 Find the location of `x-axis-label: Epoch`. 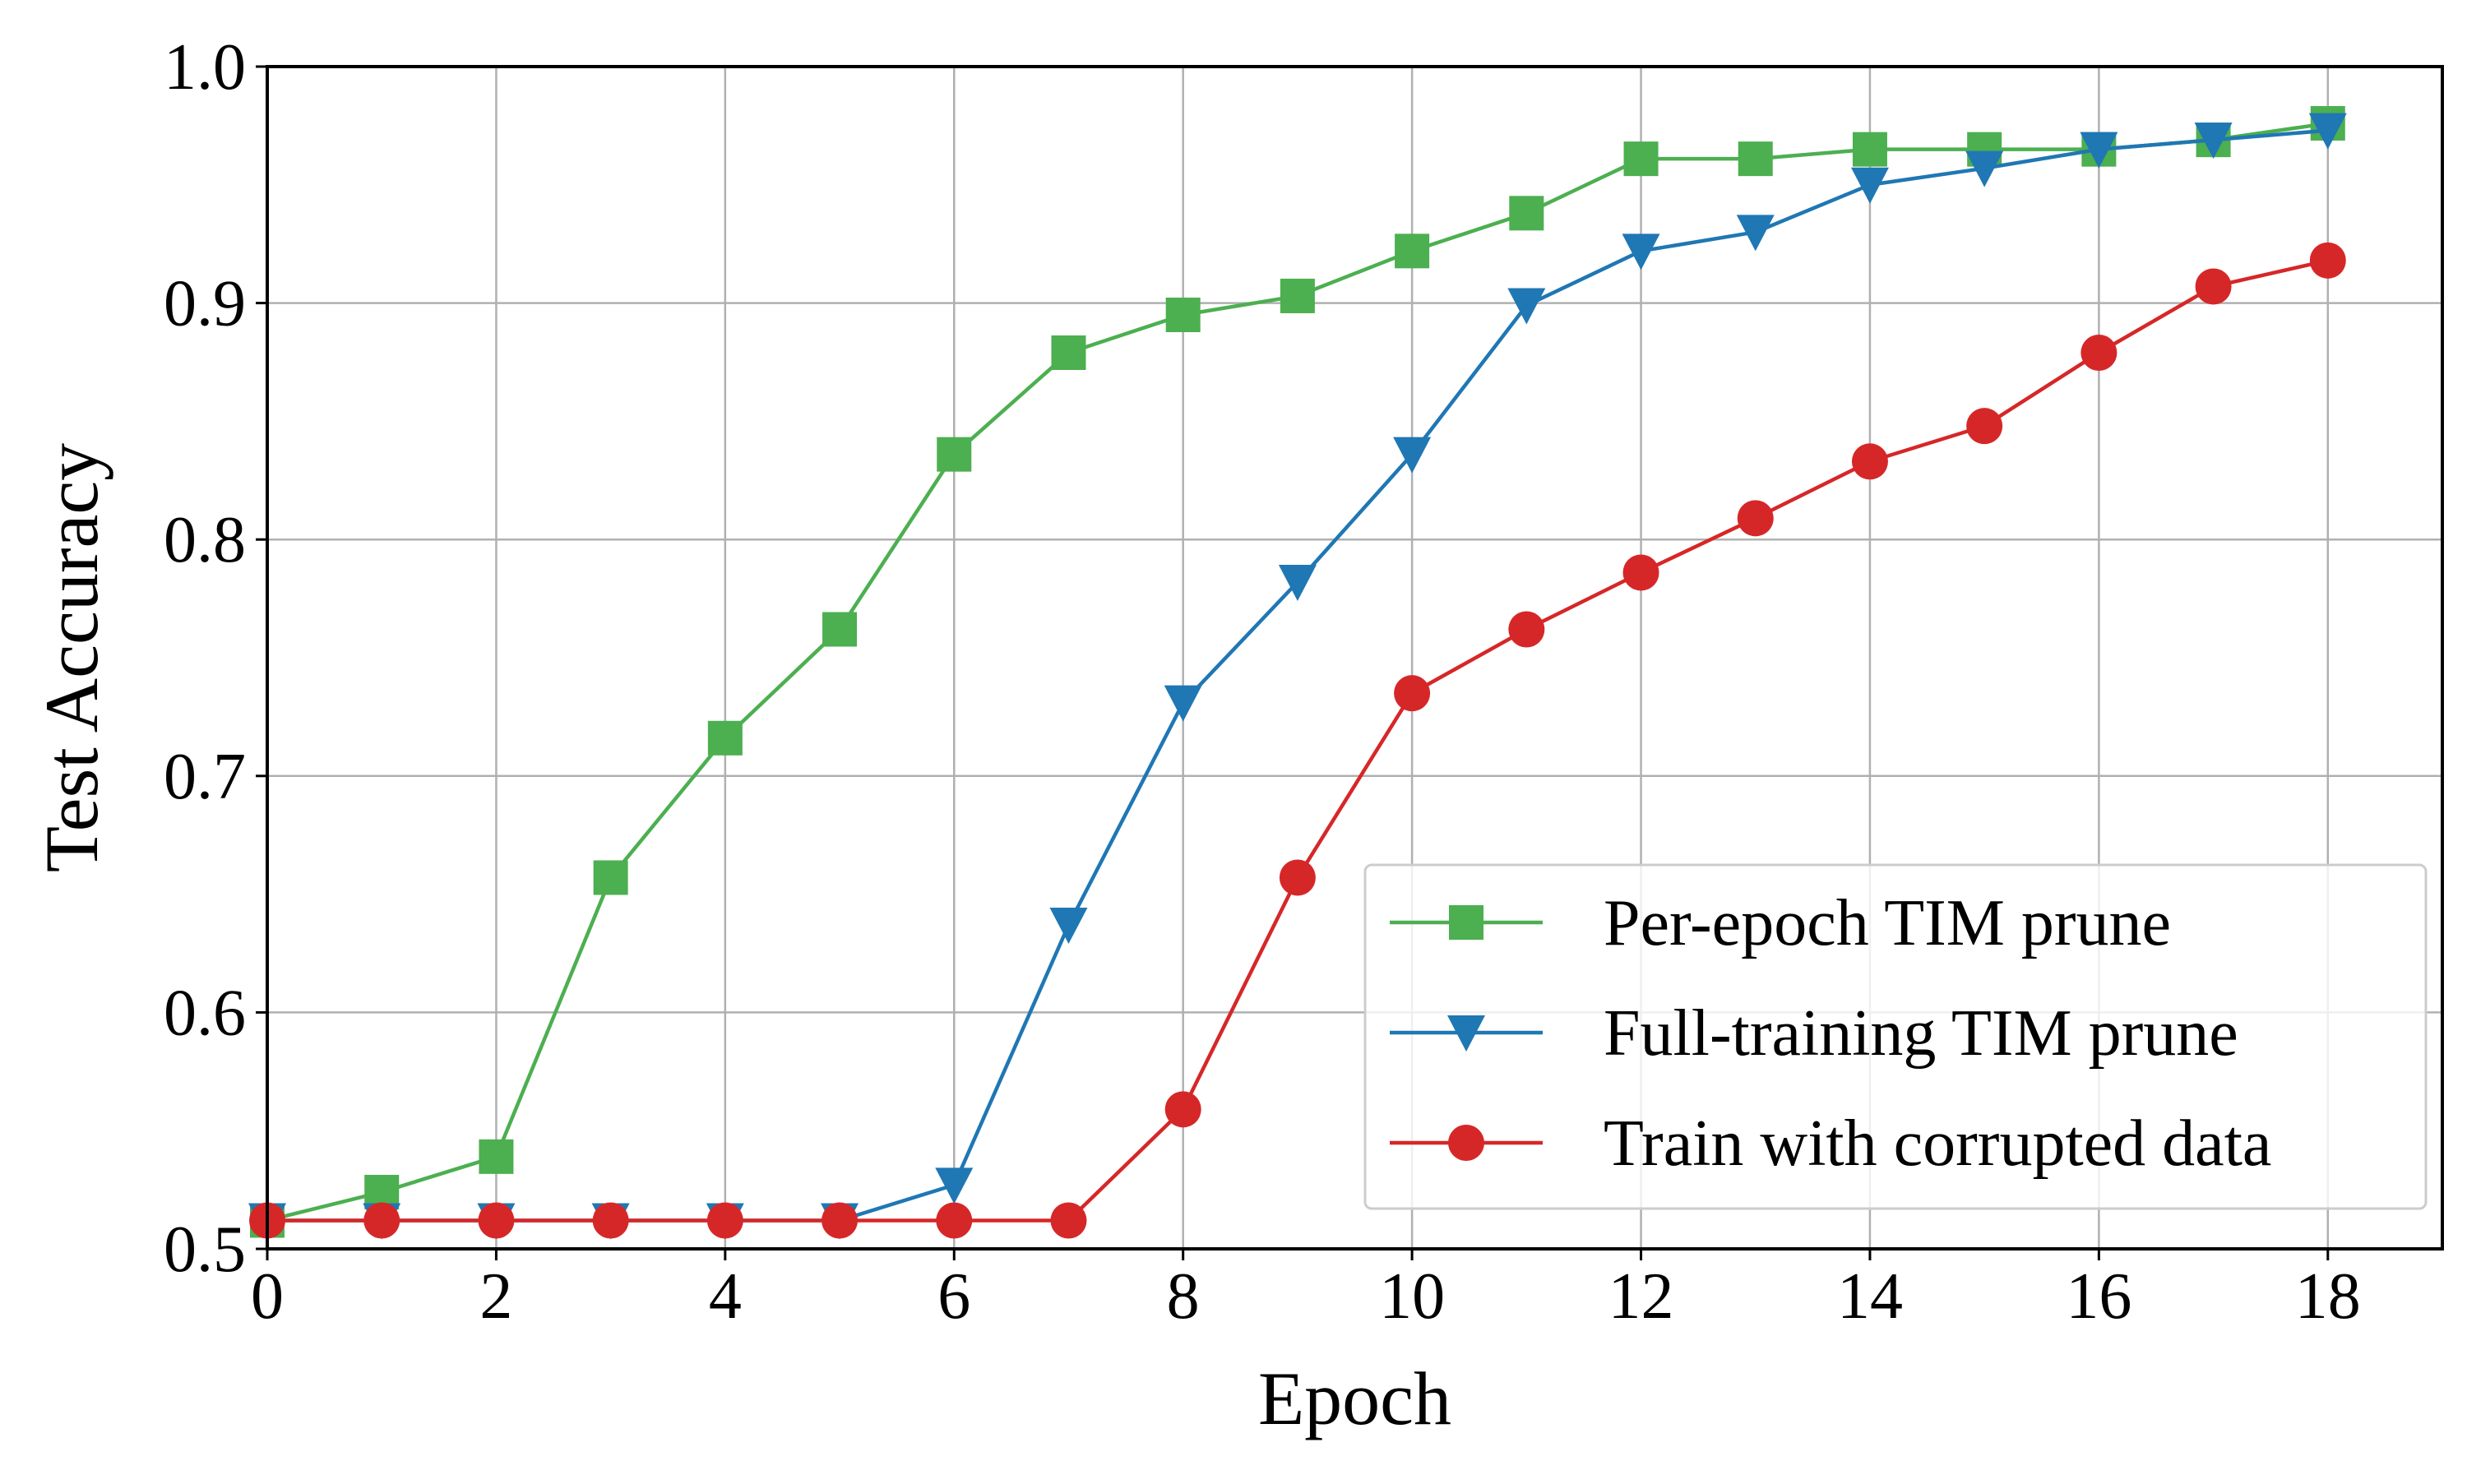

x-axis-label: Epoch is located at coordinates (1355, 1398).